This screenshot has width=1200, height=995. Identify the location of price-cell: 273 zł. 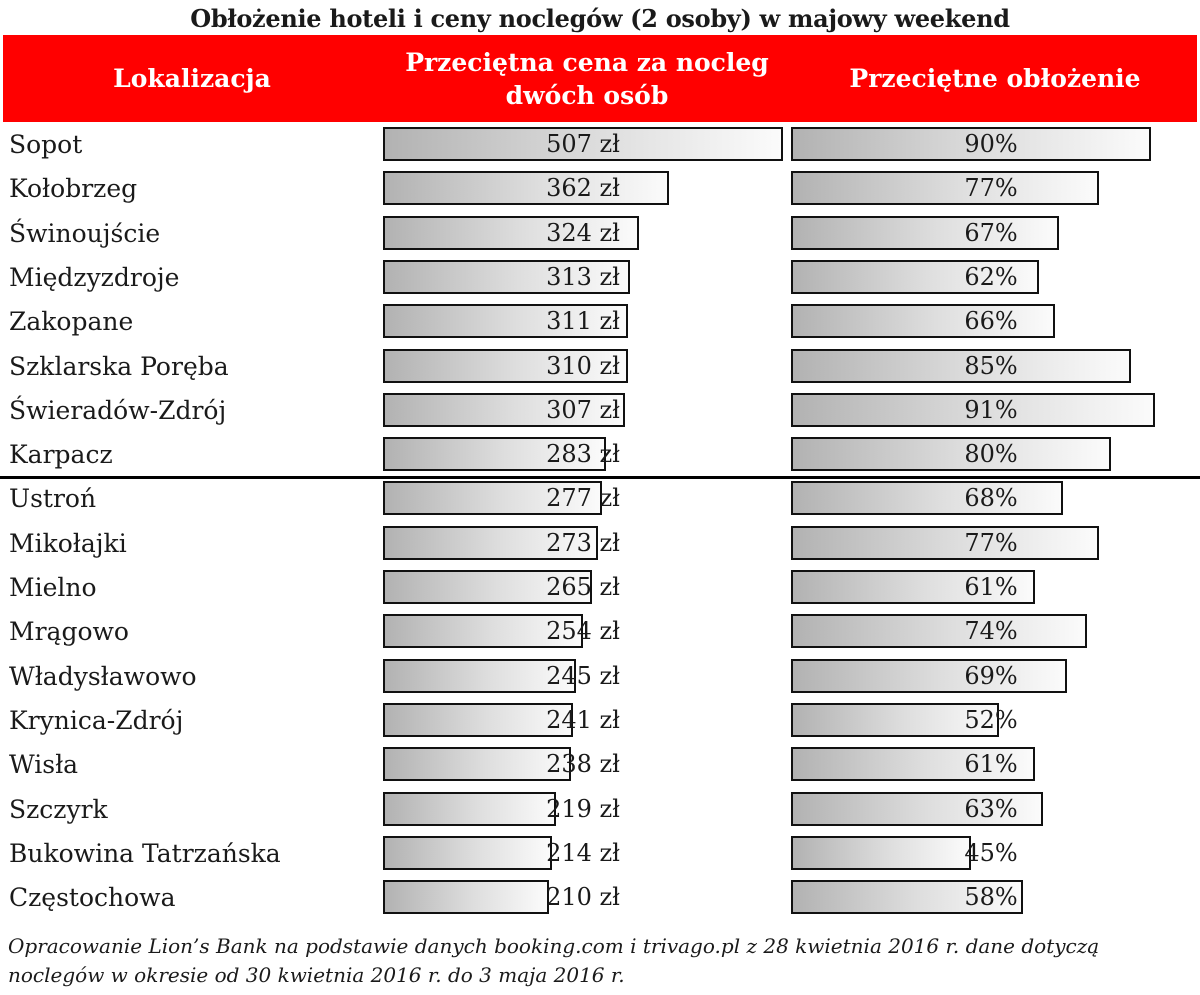
(583, 542).